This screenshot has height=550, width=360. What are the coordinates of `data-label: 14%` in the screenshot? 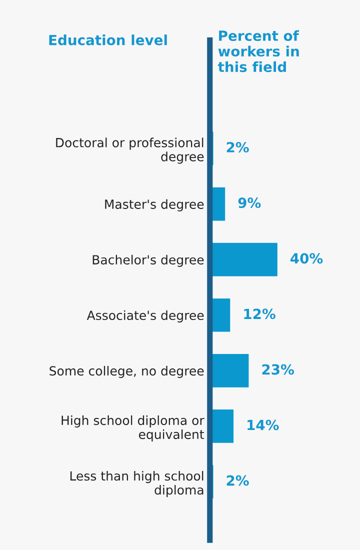 It's located at (263, 425).